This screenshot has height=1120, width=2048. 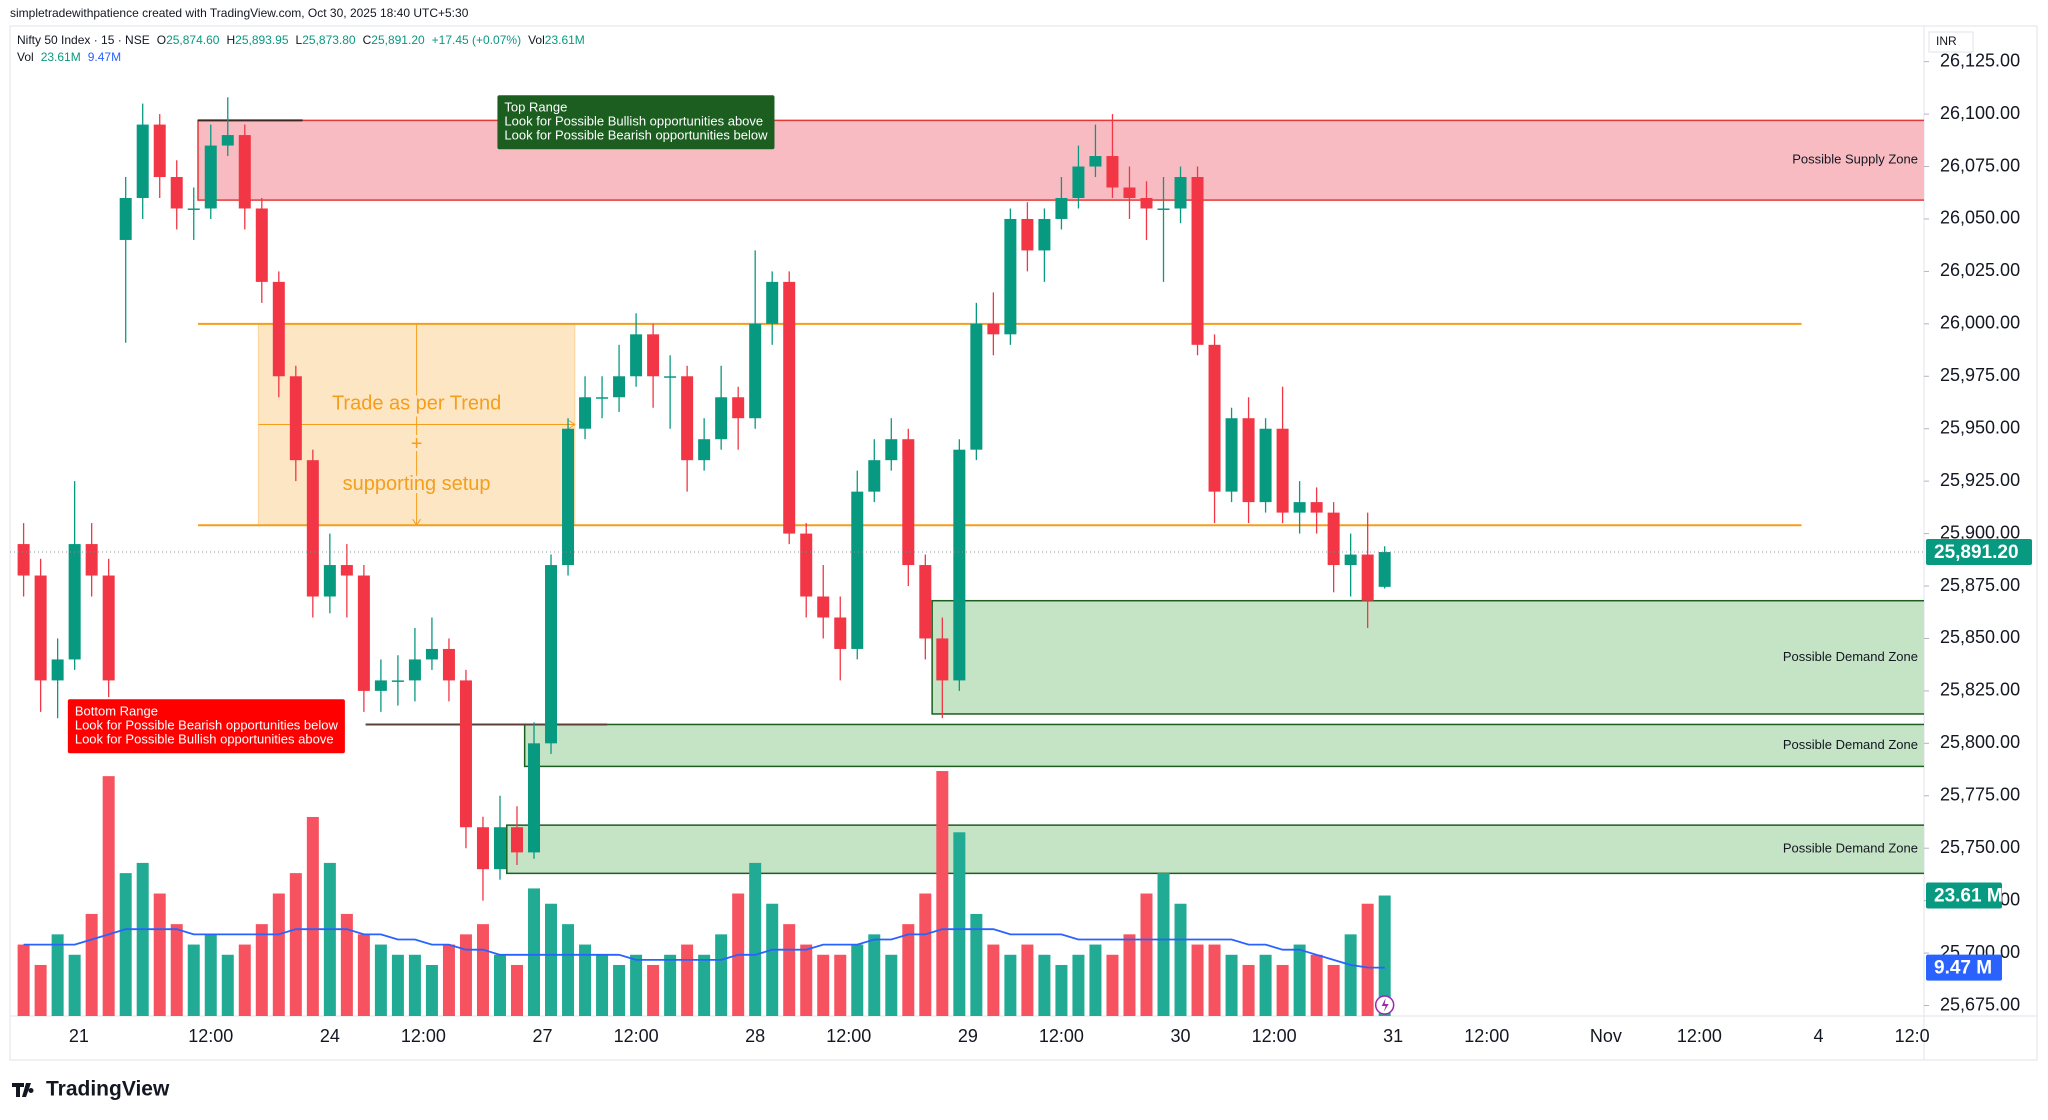 What do you see at coordinates (1980, 1004) in the screenshot?
I see `y-tick-label: 25,675.00` at bounding box center [1980, 1004].